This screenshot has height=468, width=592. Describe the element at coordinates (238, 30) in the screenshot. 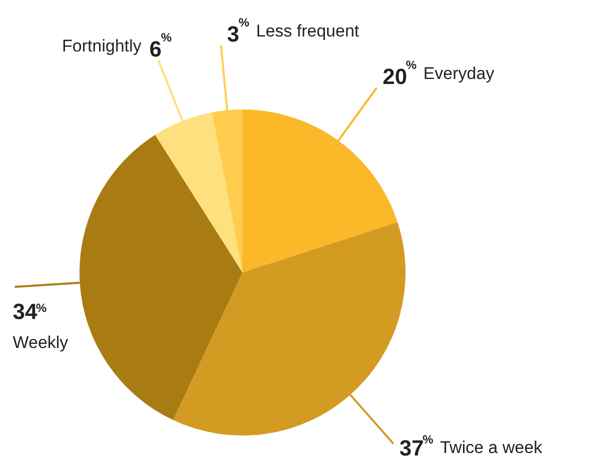

I see `data-label: 3%` at that location.